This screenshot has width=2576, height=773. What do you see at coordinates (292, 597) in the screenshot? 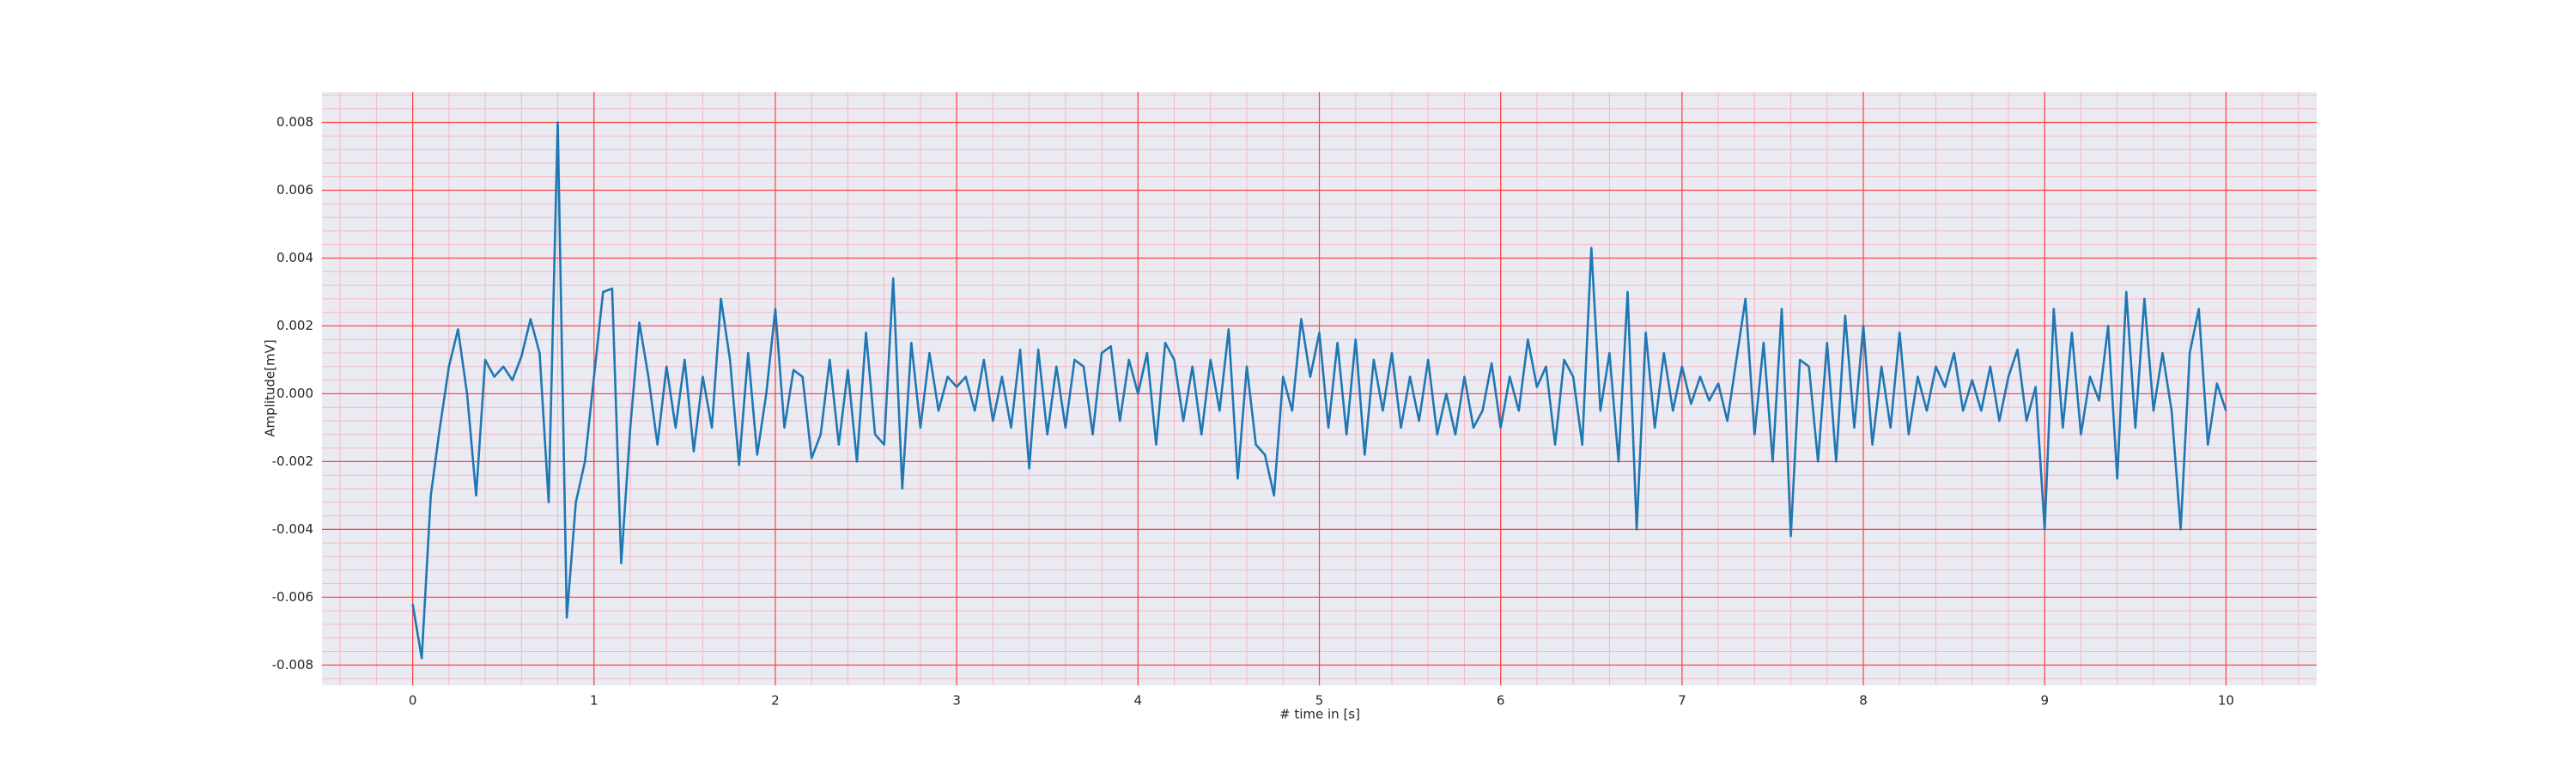
I see `y-tick-label: -0.006` at bounding box center [292, 597].